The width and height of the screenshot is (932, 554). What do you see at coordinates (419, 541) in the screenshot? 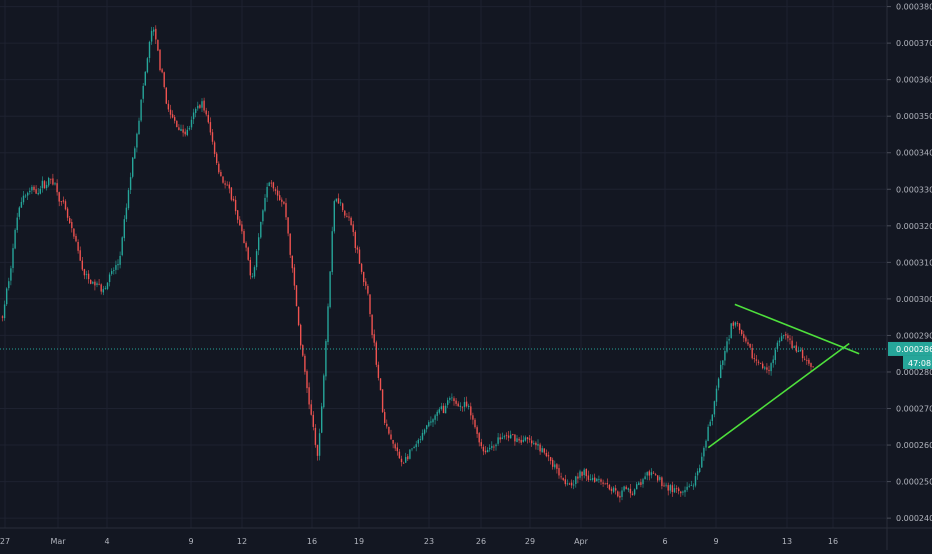
I see `time-axis: 27 Mar 4 9 12 16 19 23 26 29 Apr 6 9 13 16` at bounding box center [419, 541].